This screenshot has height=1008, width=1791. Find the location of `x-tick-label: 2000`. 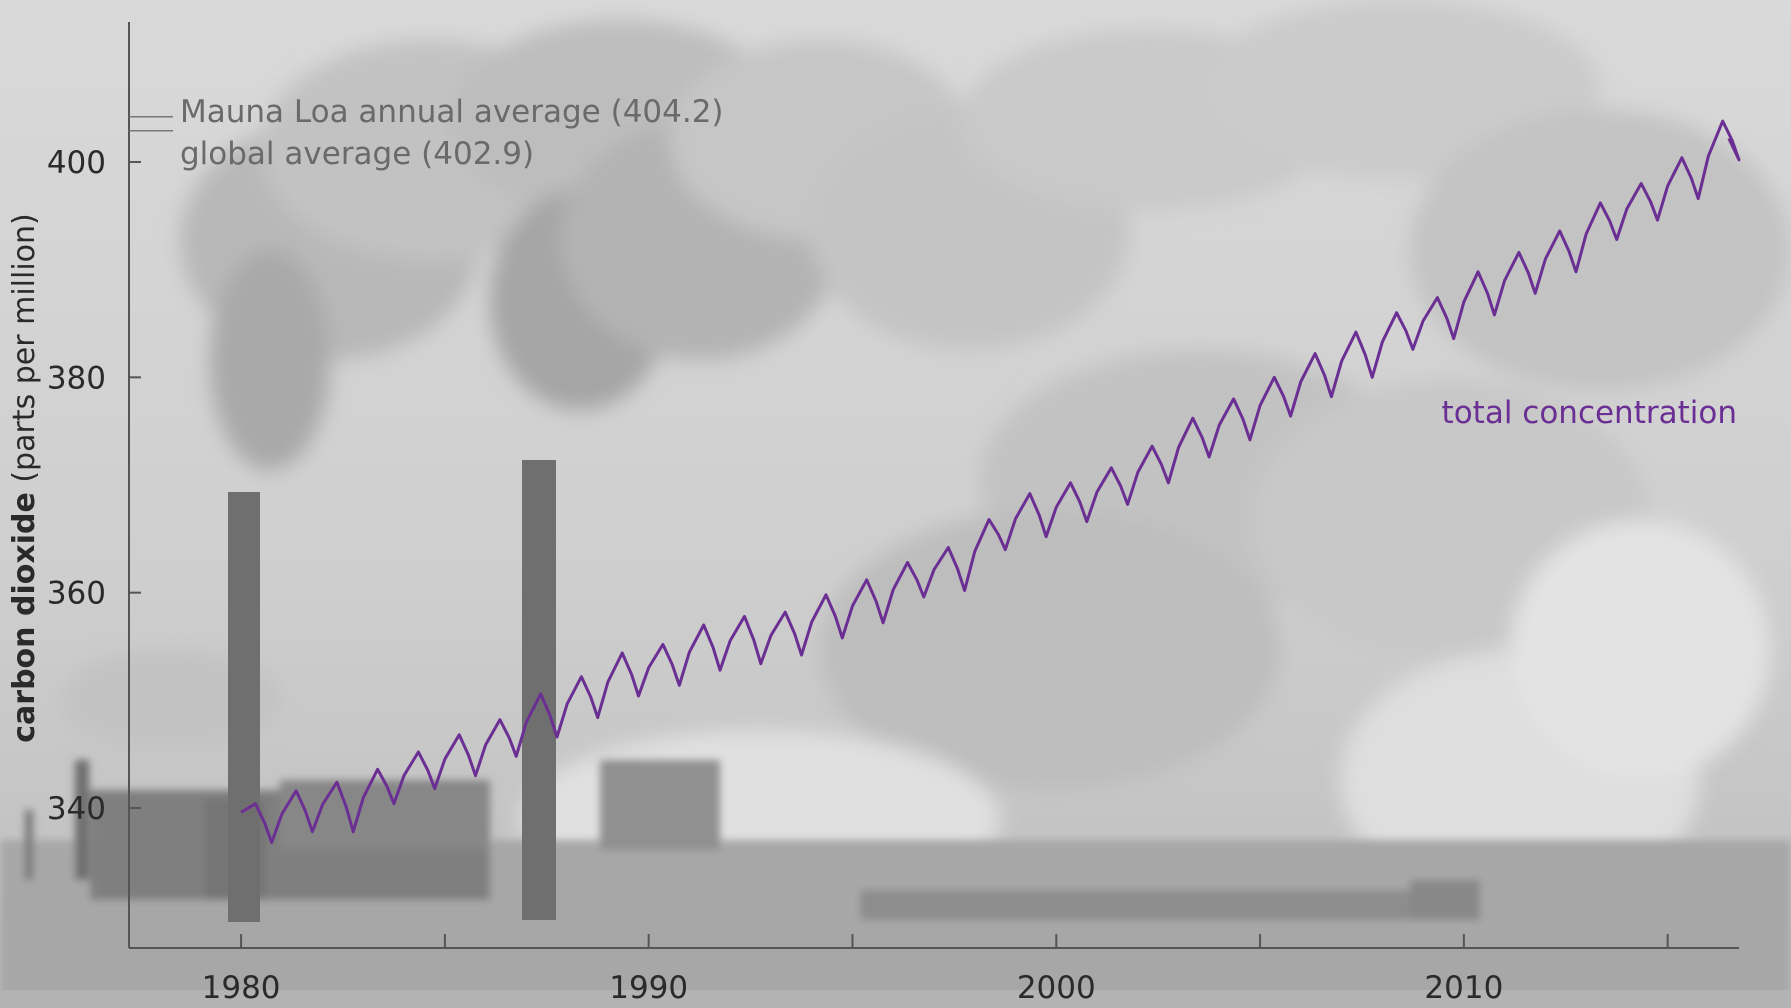

x-tick-label: 2000 is located at coordinates (1056, 988).